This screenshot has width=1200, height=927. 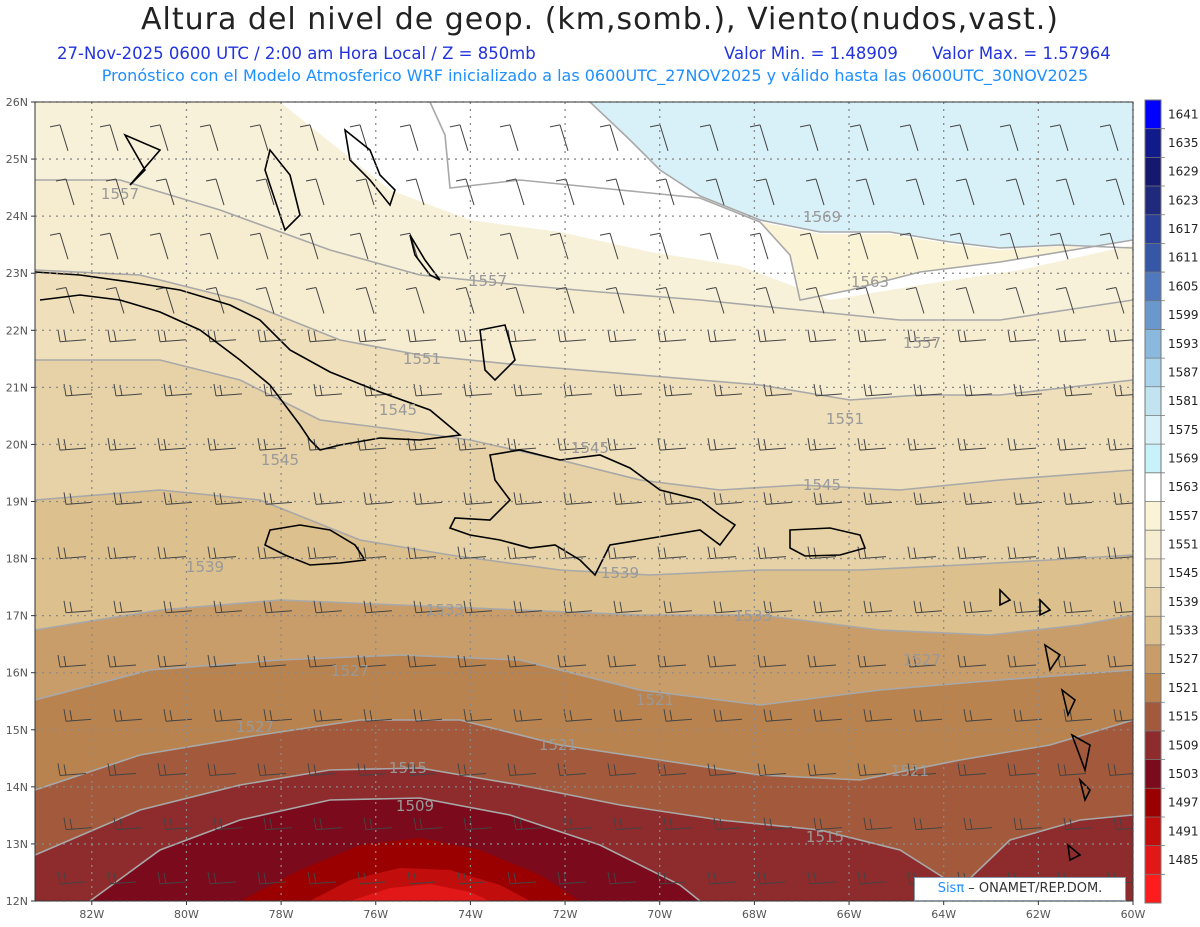 I want to click on lon-tick-label: 74W, so click(x=470, y=914).